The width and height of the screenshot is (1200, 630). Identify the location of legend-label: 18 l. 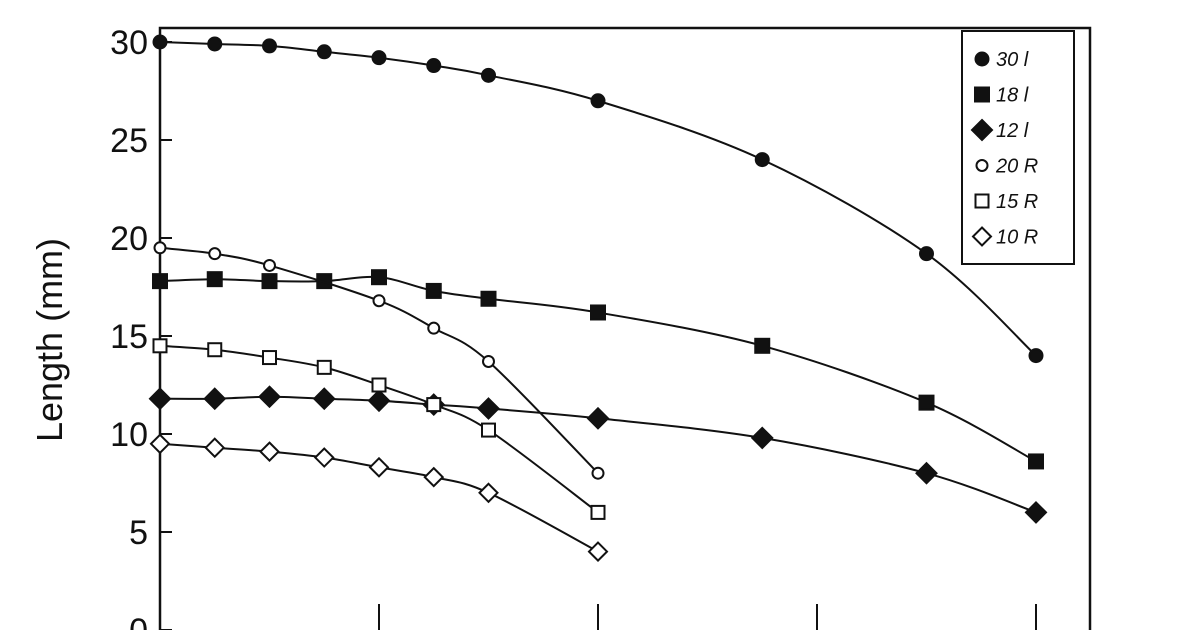
(1012, 96).